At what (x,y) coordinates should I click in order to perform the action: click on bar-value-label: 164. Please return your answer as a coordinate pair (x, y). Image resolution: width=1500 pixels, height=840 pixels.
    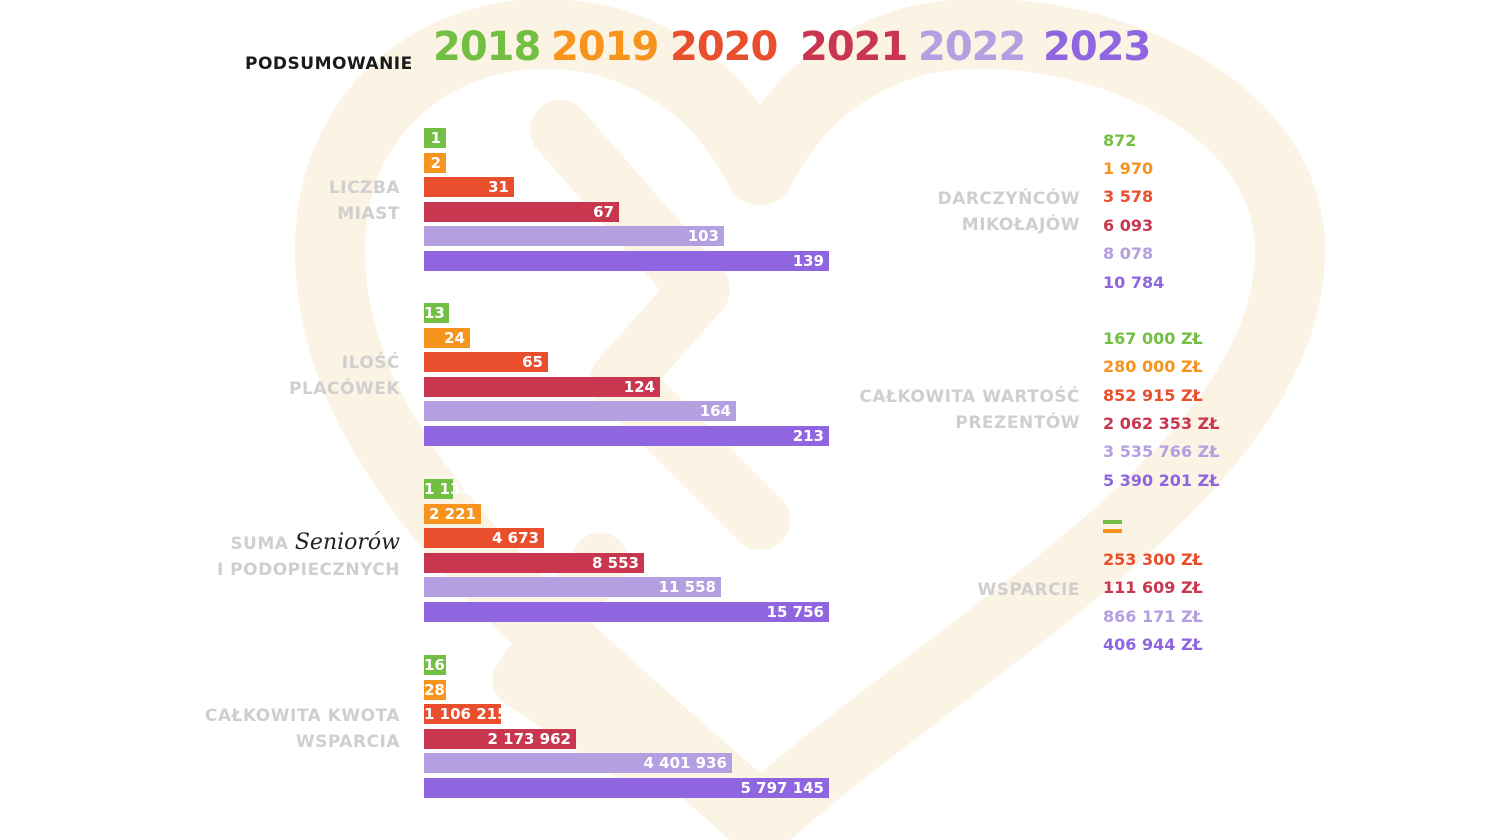
    Looking at the image, I should click on (715, 411).